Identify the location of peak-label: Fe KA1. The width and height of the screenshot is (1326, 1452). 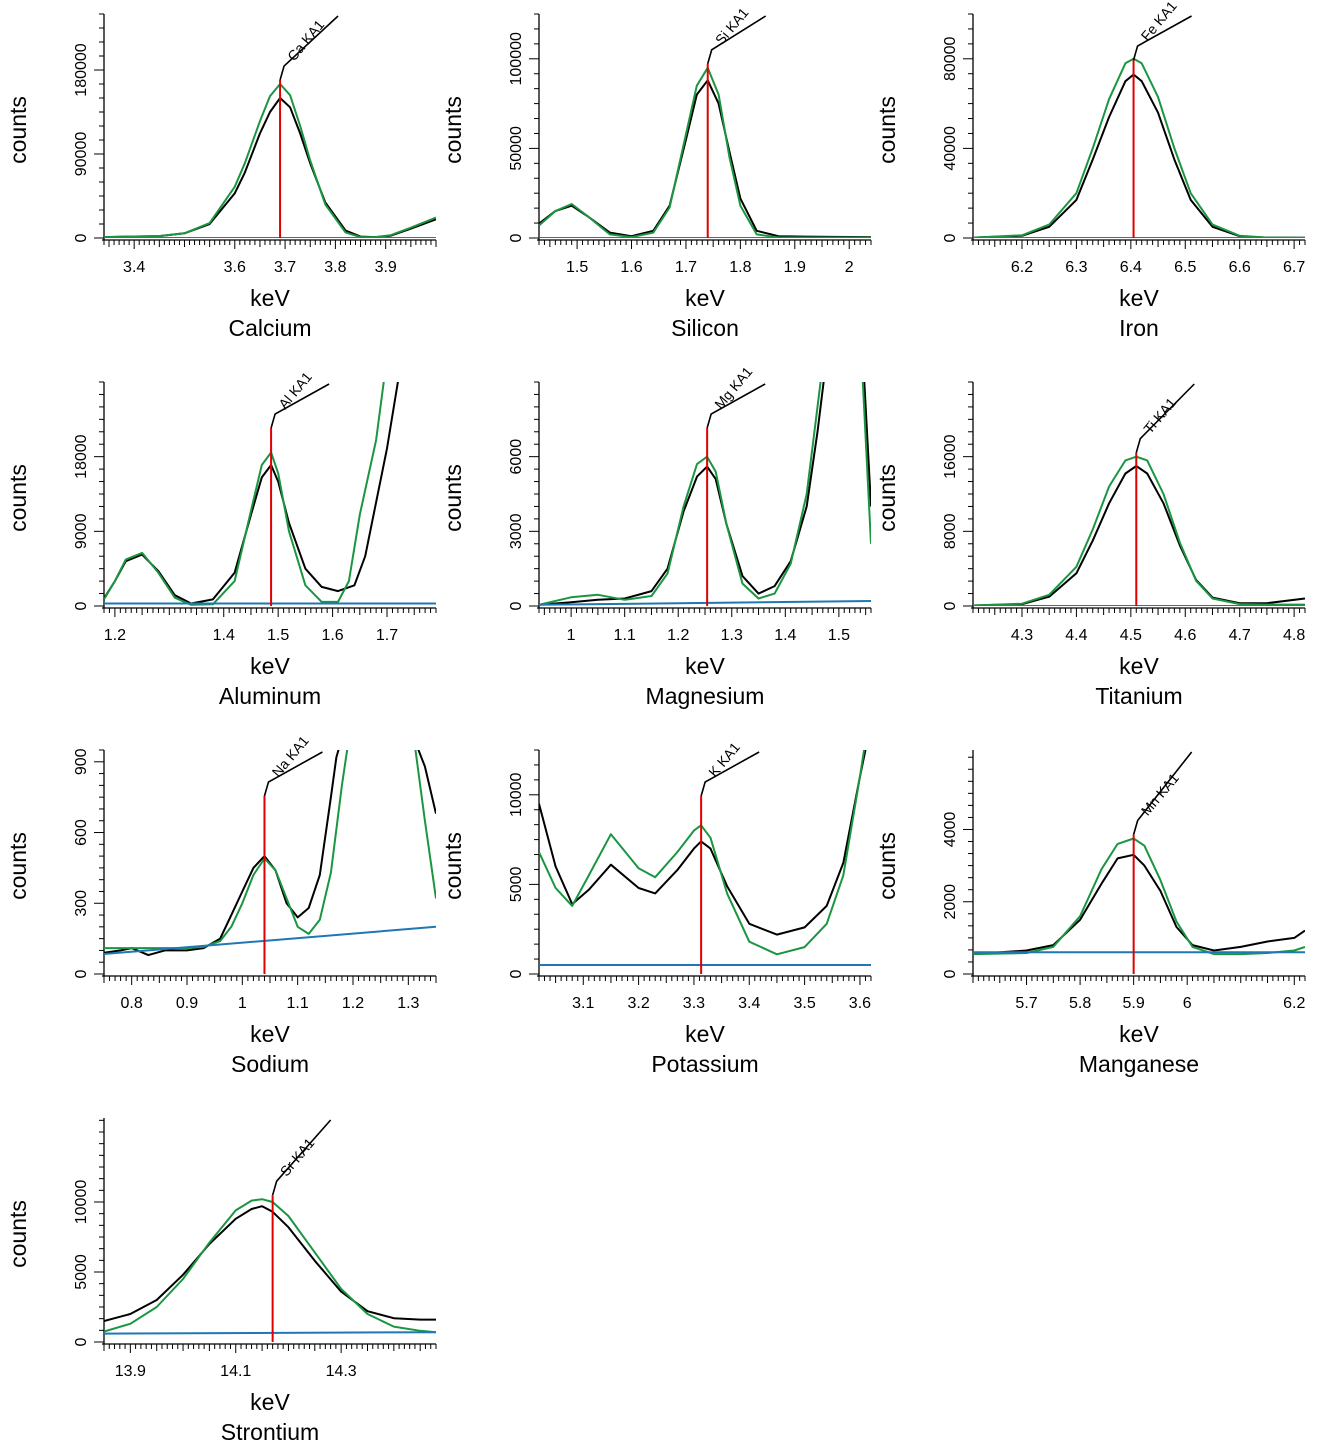
(1159, 22).